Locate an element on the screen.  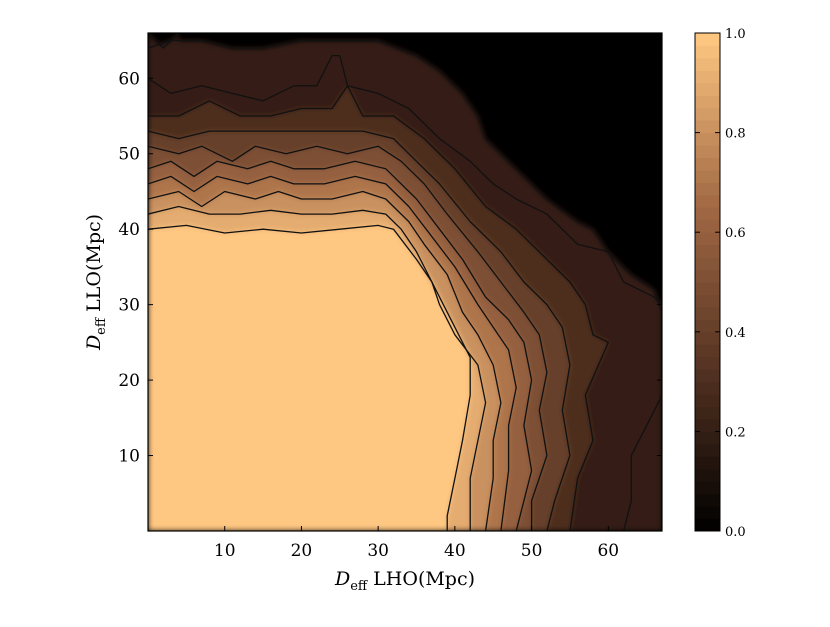
x-axis-label-var: D is located at coordinates (342, 579).